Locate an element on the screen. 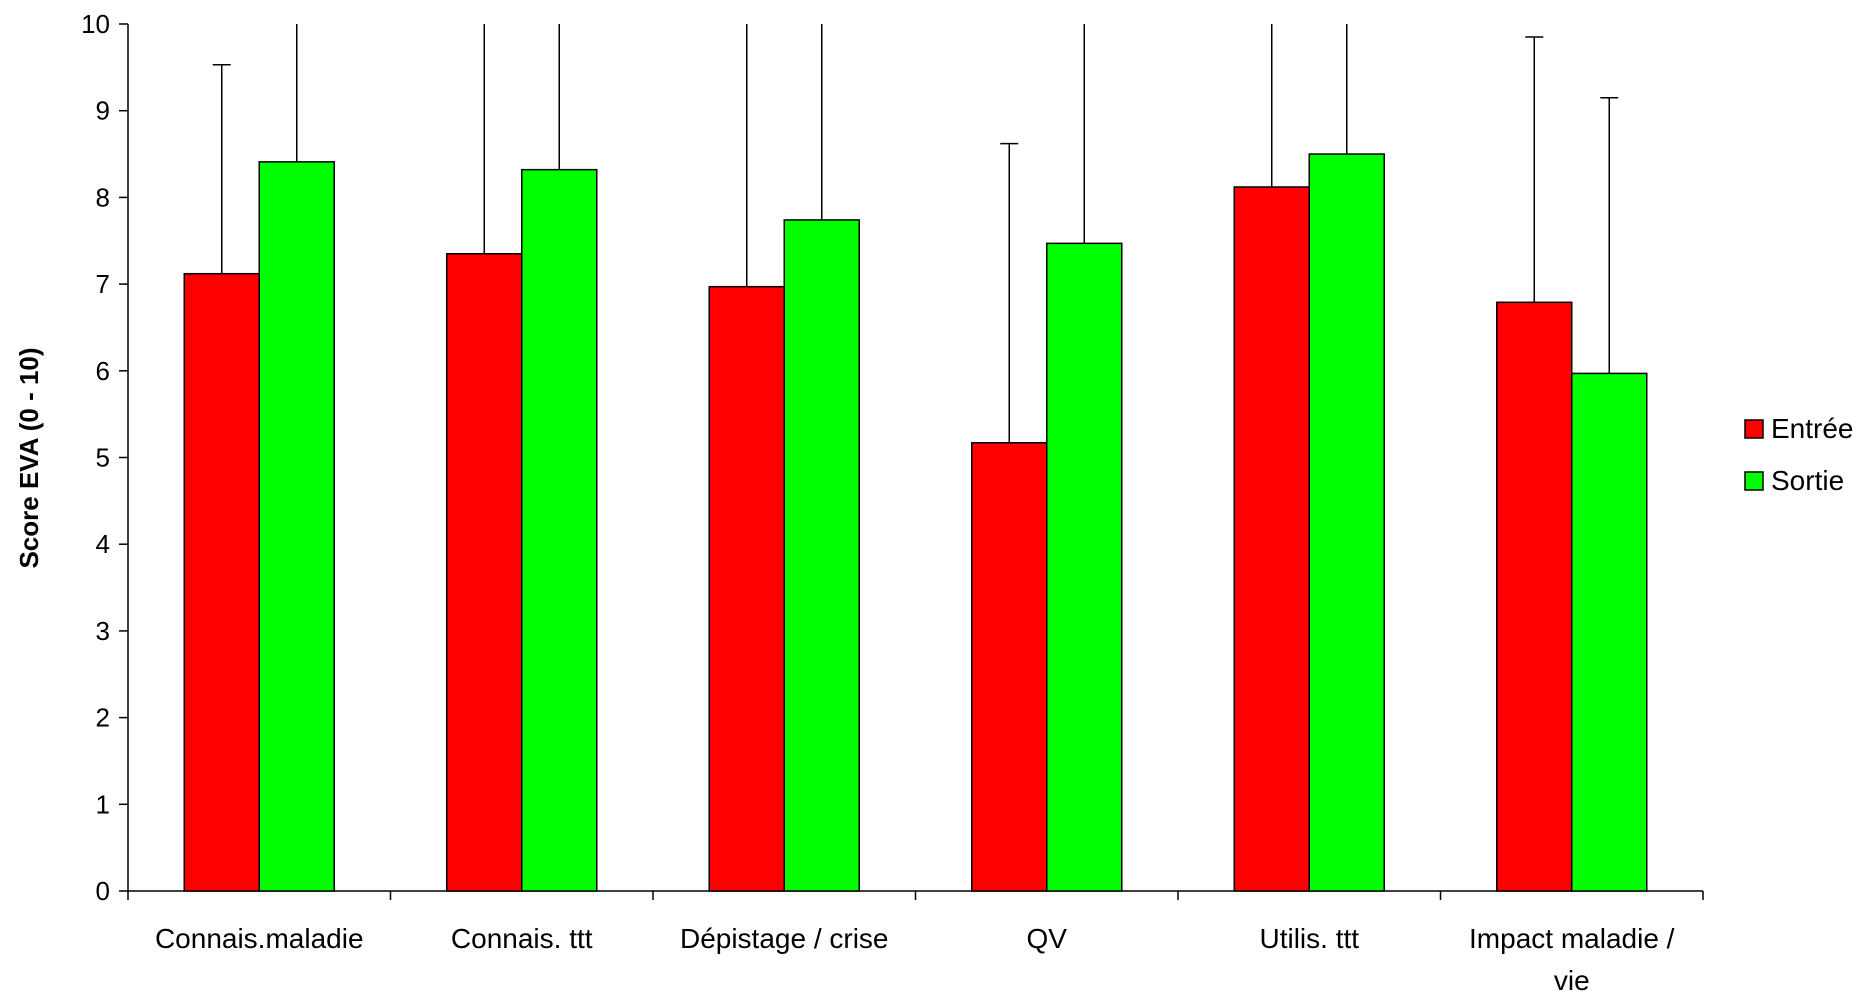 This screenshot has height=996, width=1874. y-tick-label: 2 is located at coordinates (103, 718).